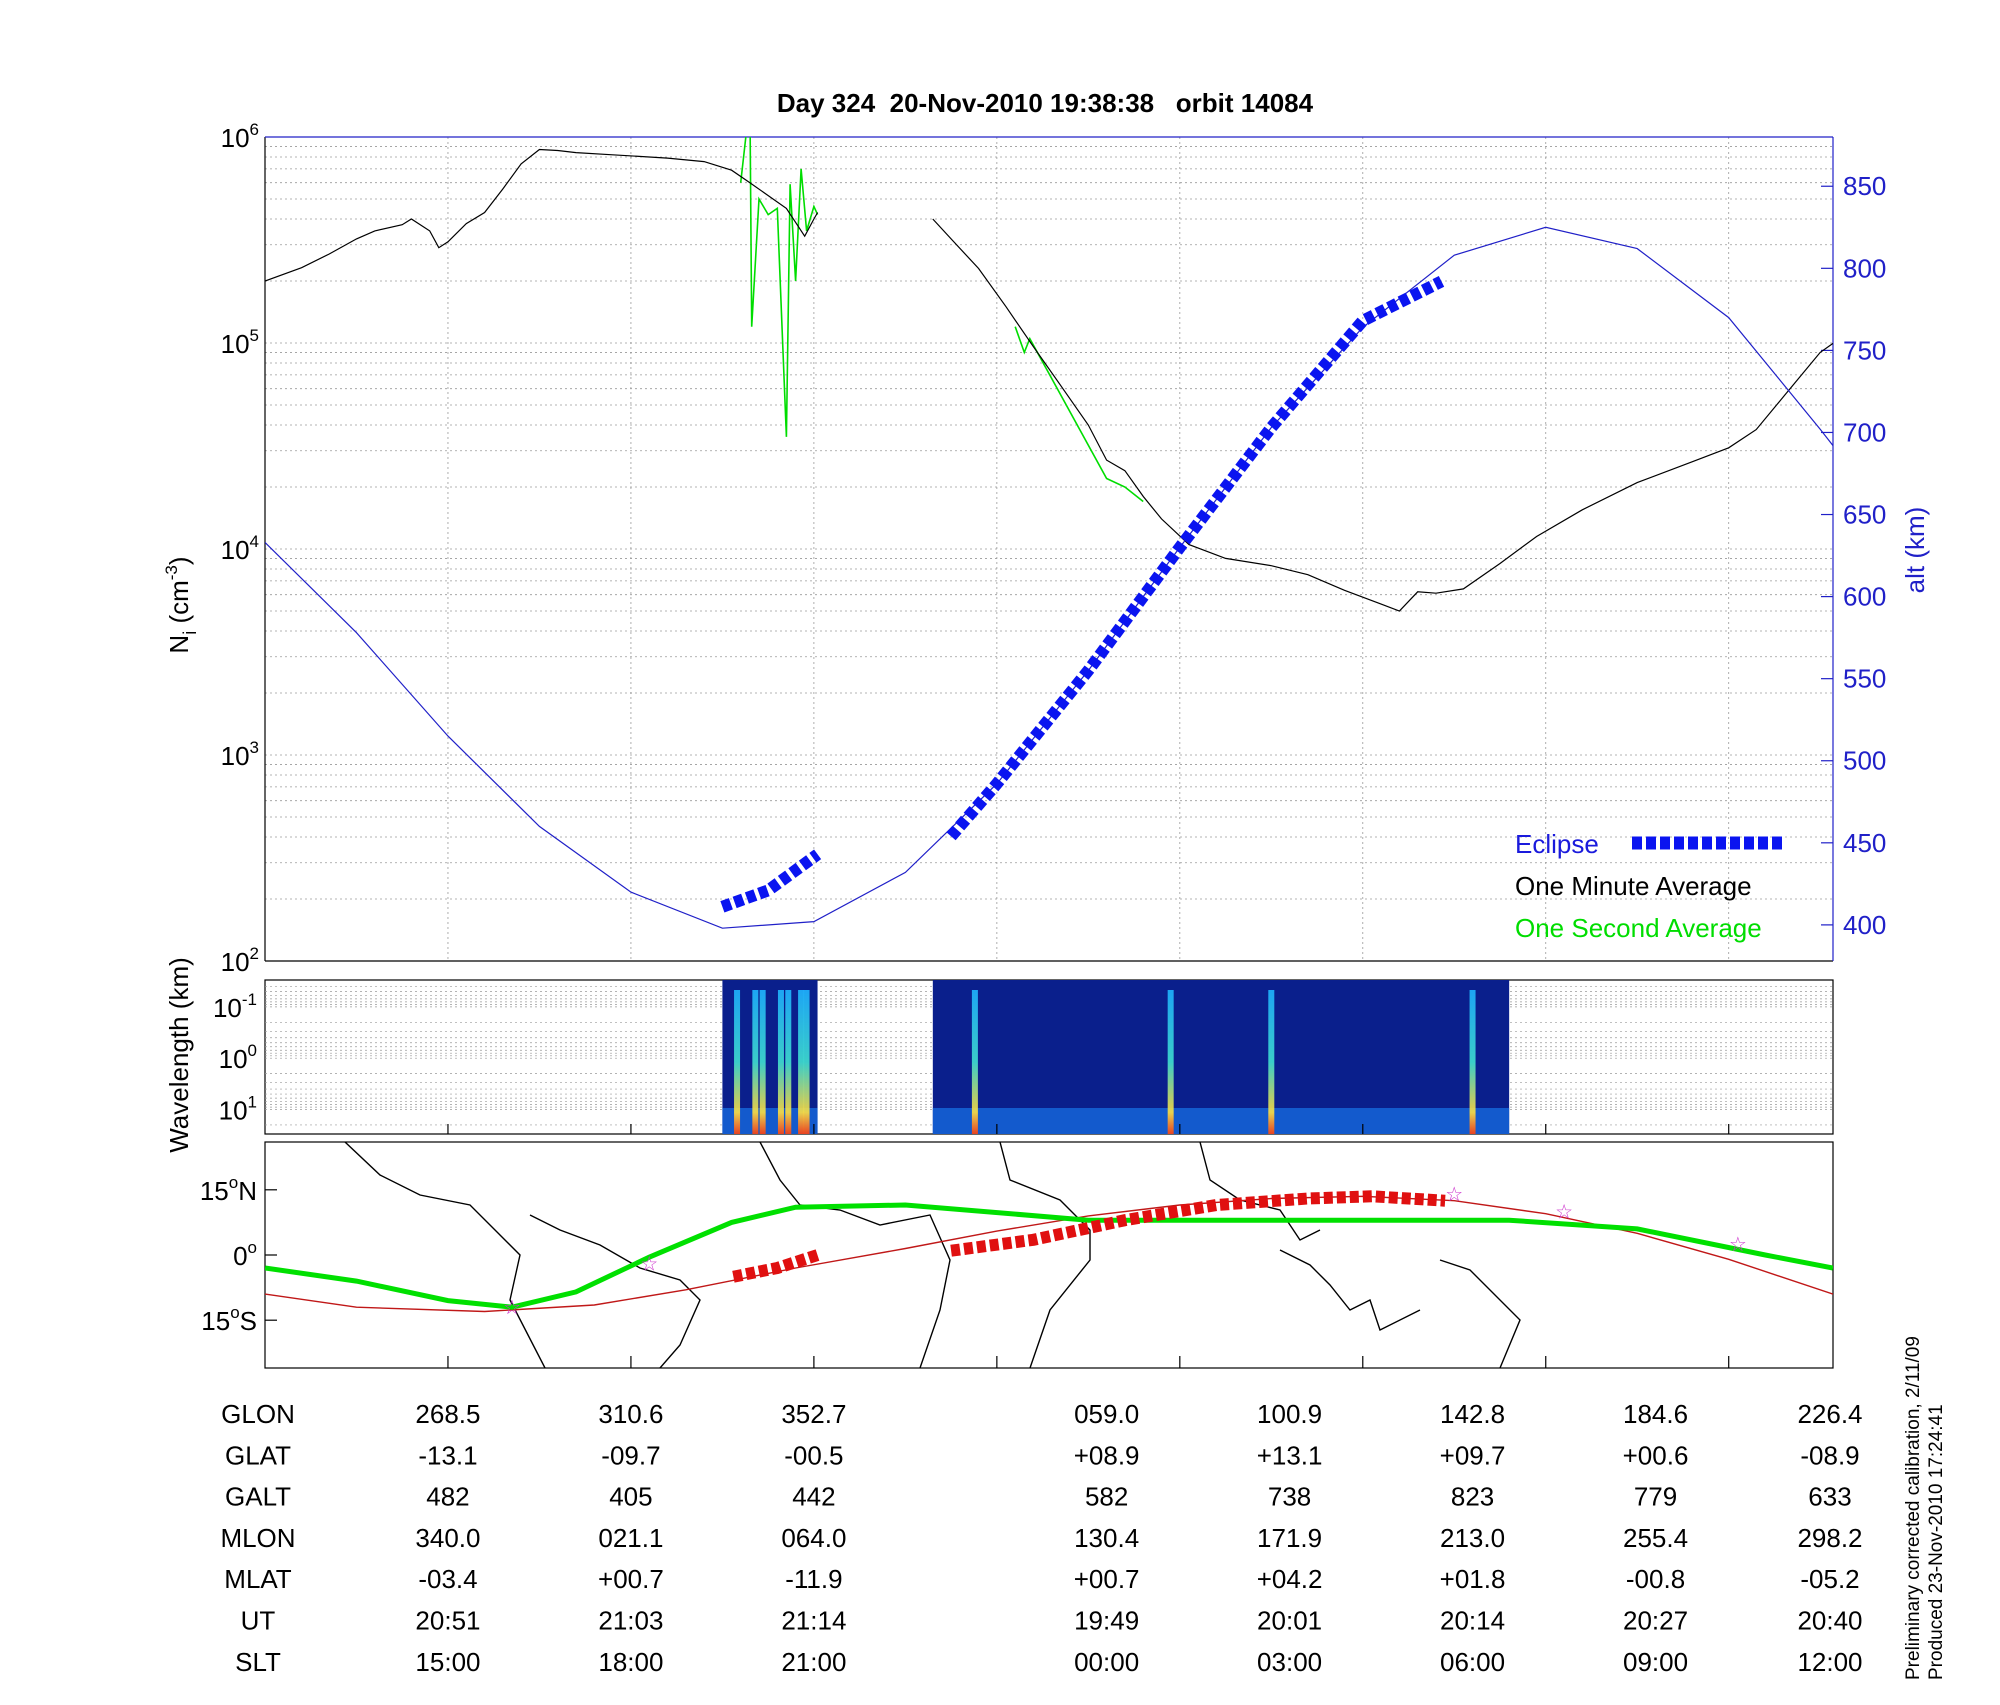 Image resolution: width=2000 pixels, height=1705 pixels. I want to click on y-right-tick-label: 400, so click(1864, 925).